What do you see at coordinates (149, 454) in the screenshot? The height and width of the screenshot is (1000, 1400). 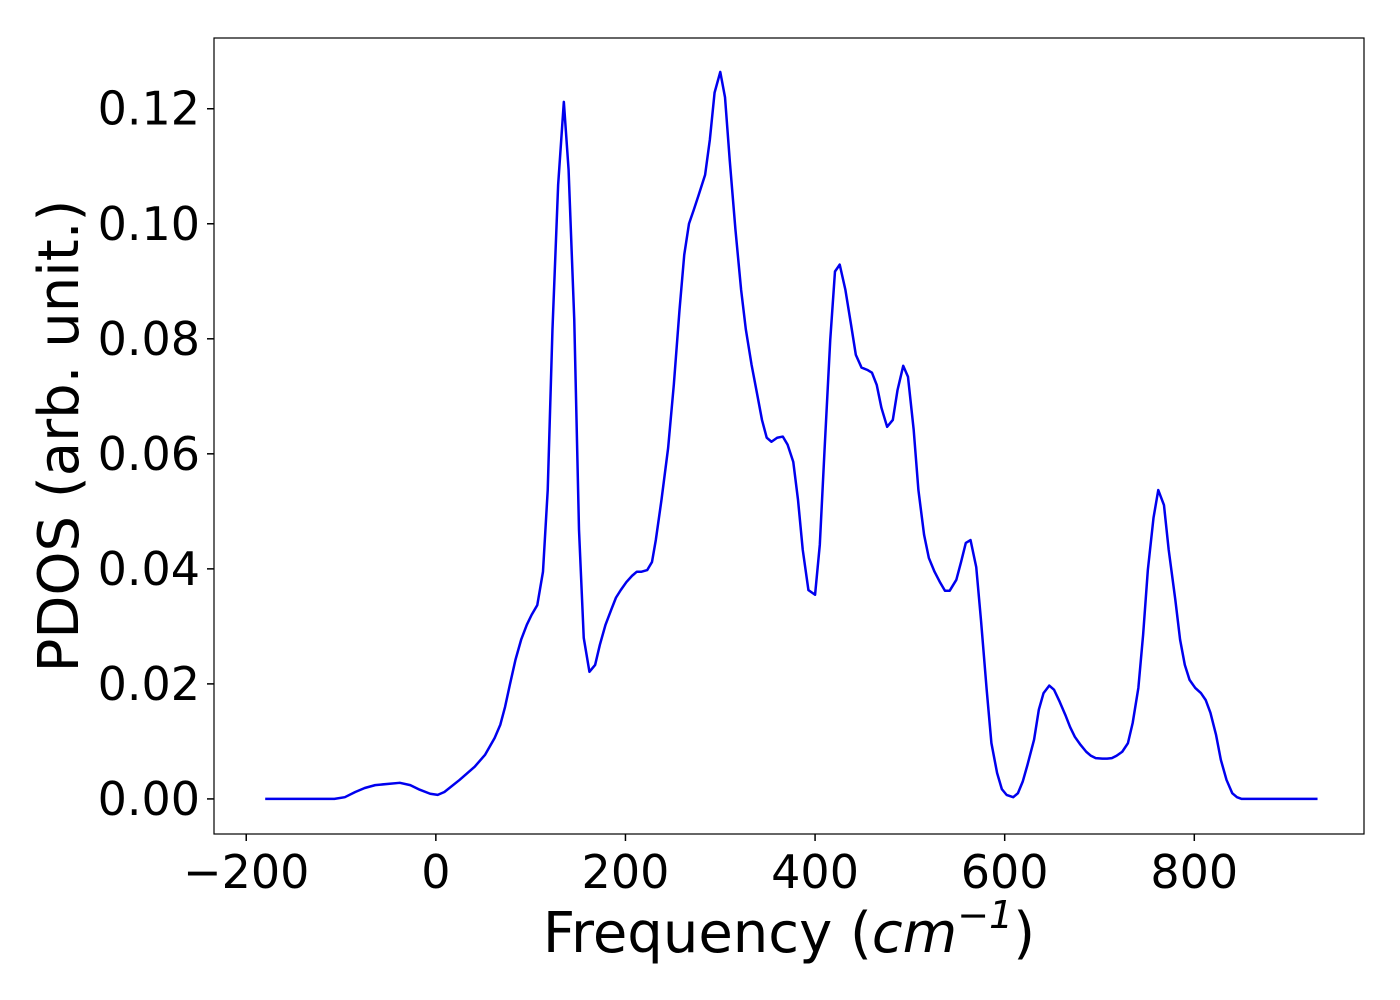 I see `y-tick-label: 0.06` at bounding box center [149, 454].